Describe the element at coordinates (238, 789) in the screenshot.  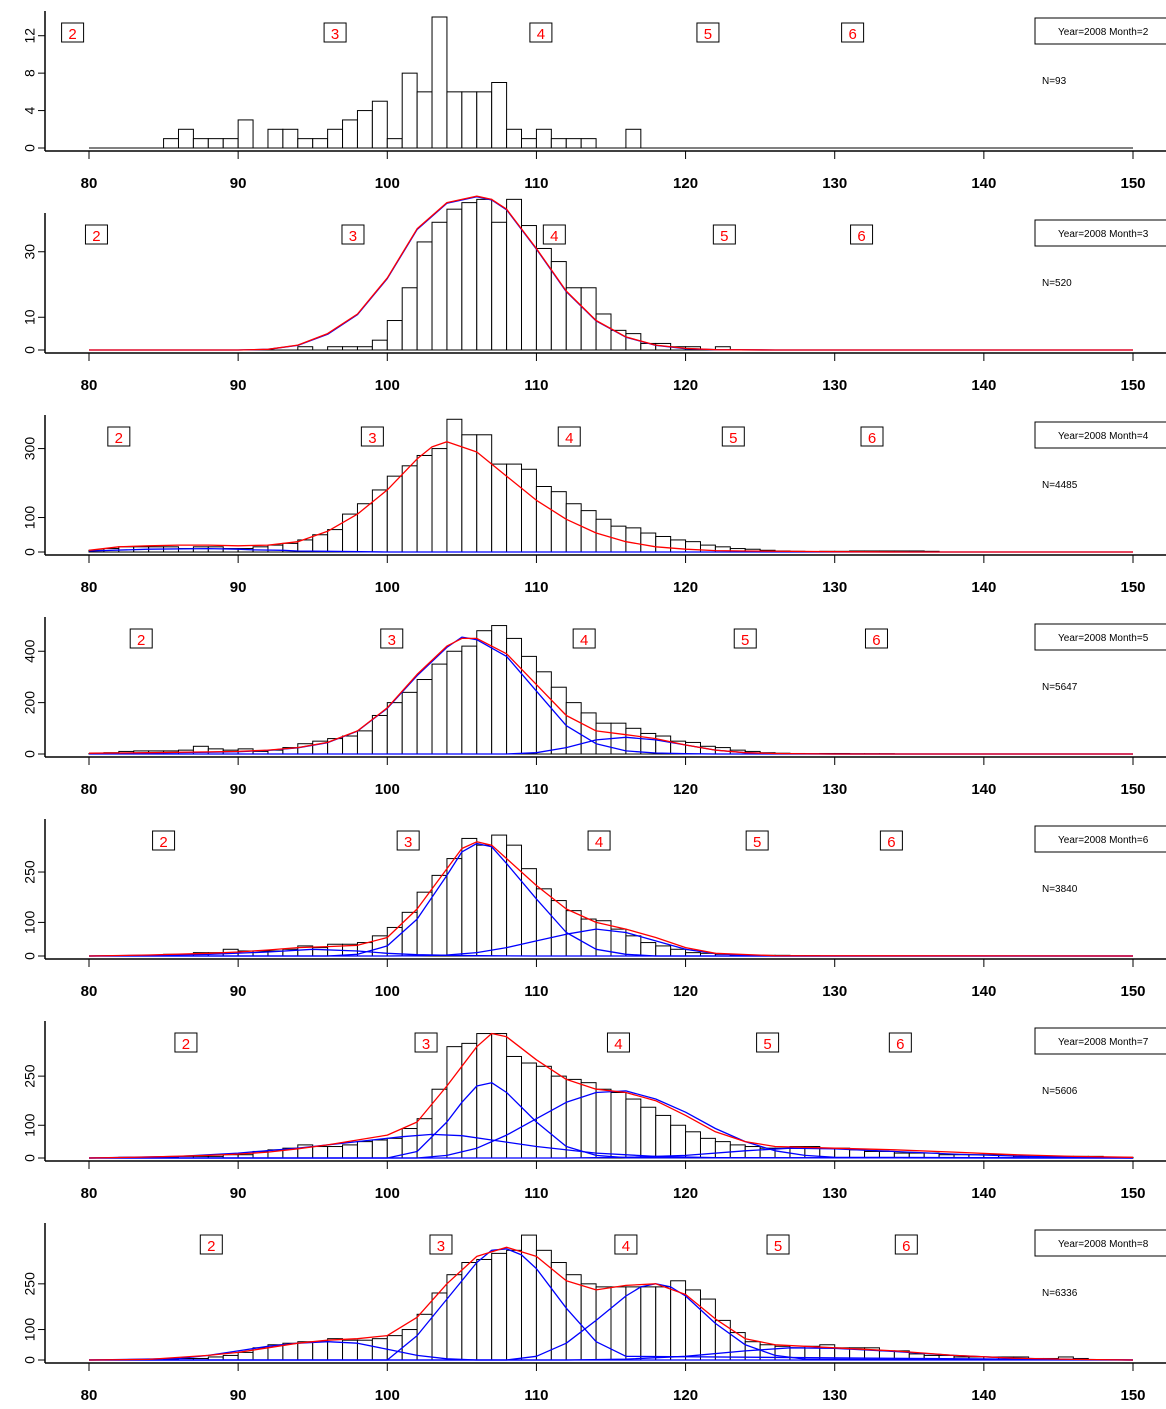
I see `x-tick-label: 90` at that location.